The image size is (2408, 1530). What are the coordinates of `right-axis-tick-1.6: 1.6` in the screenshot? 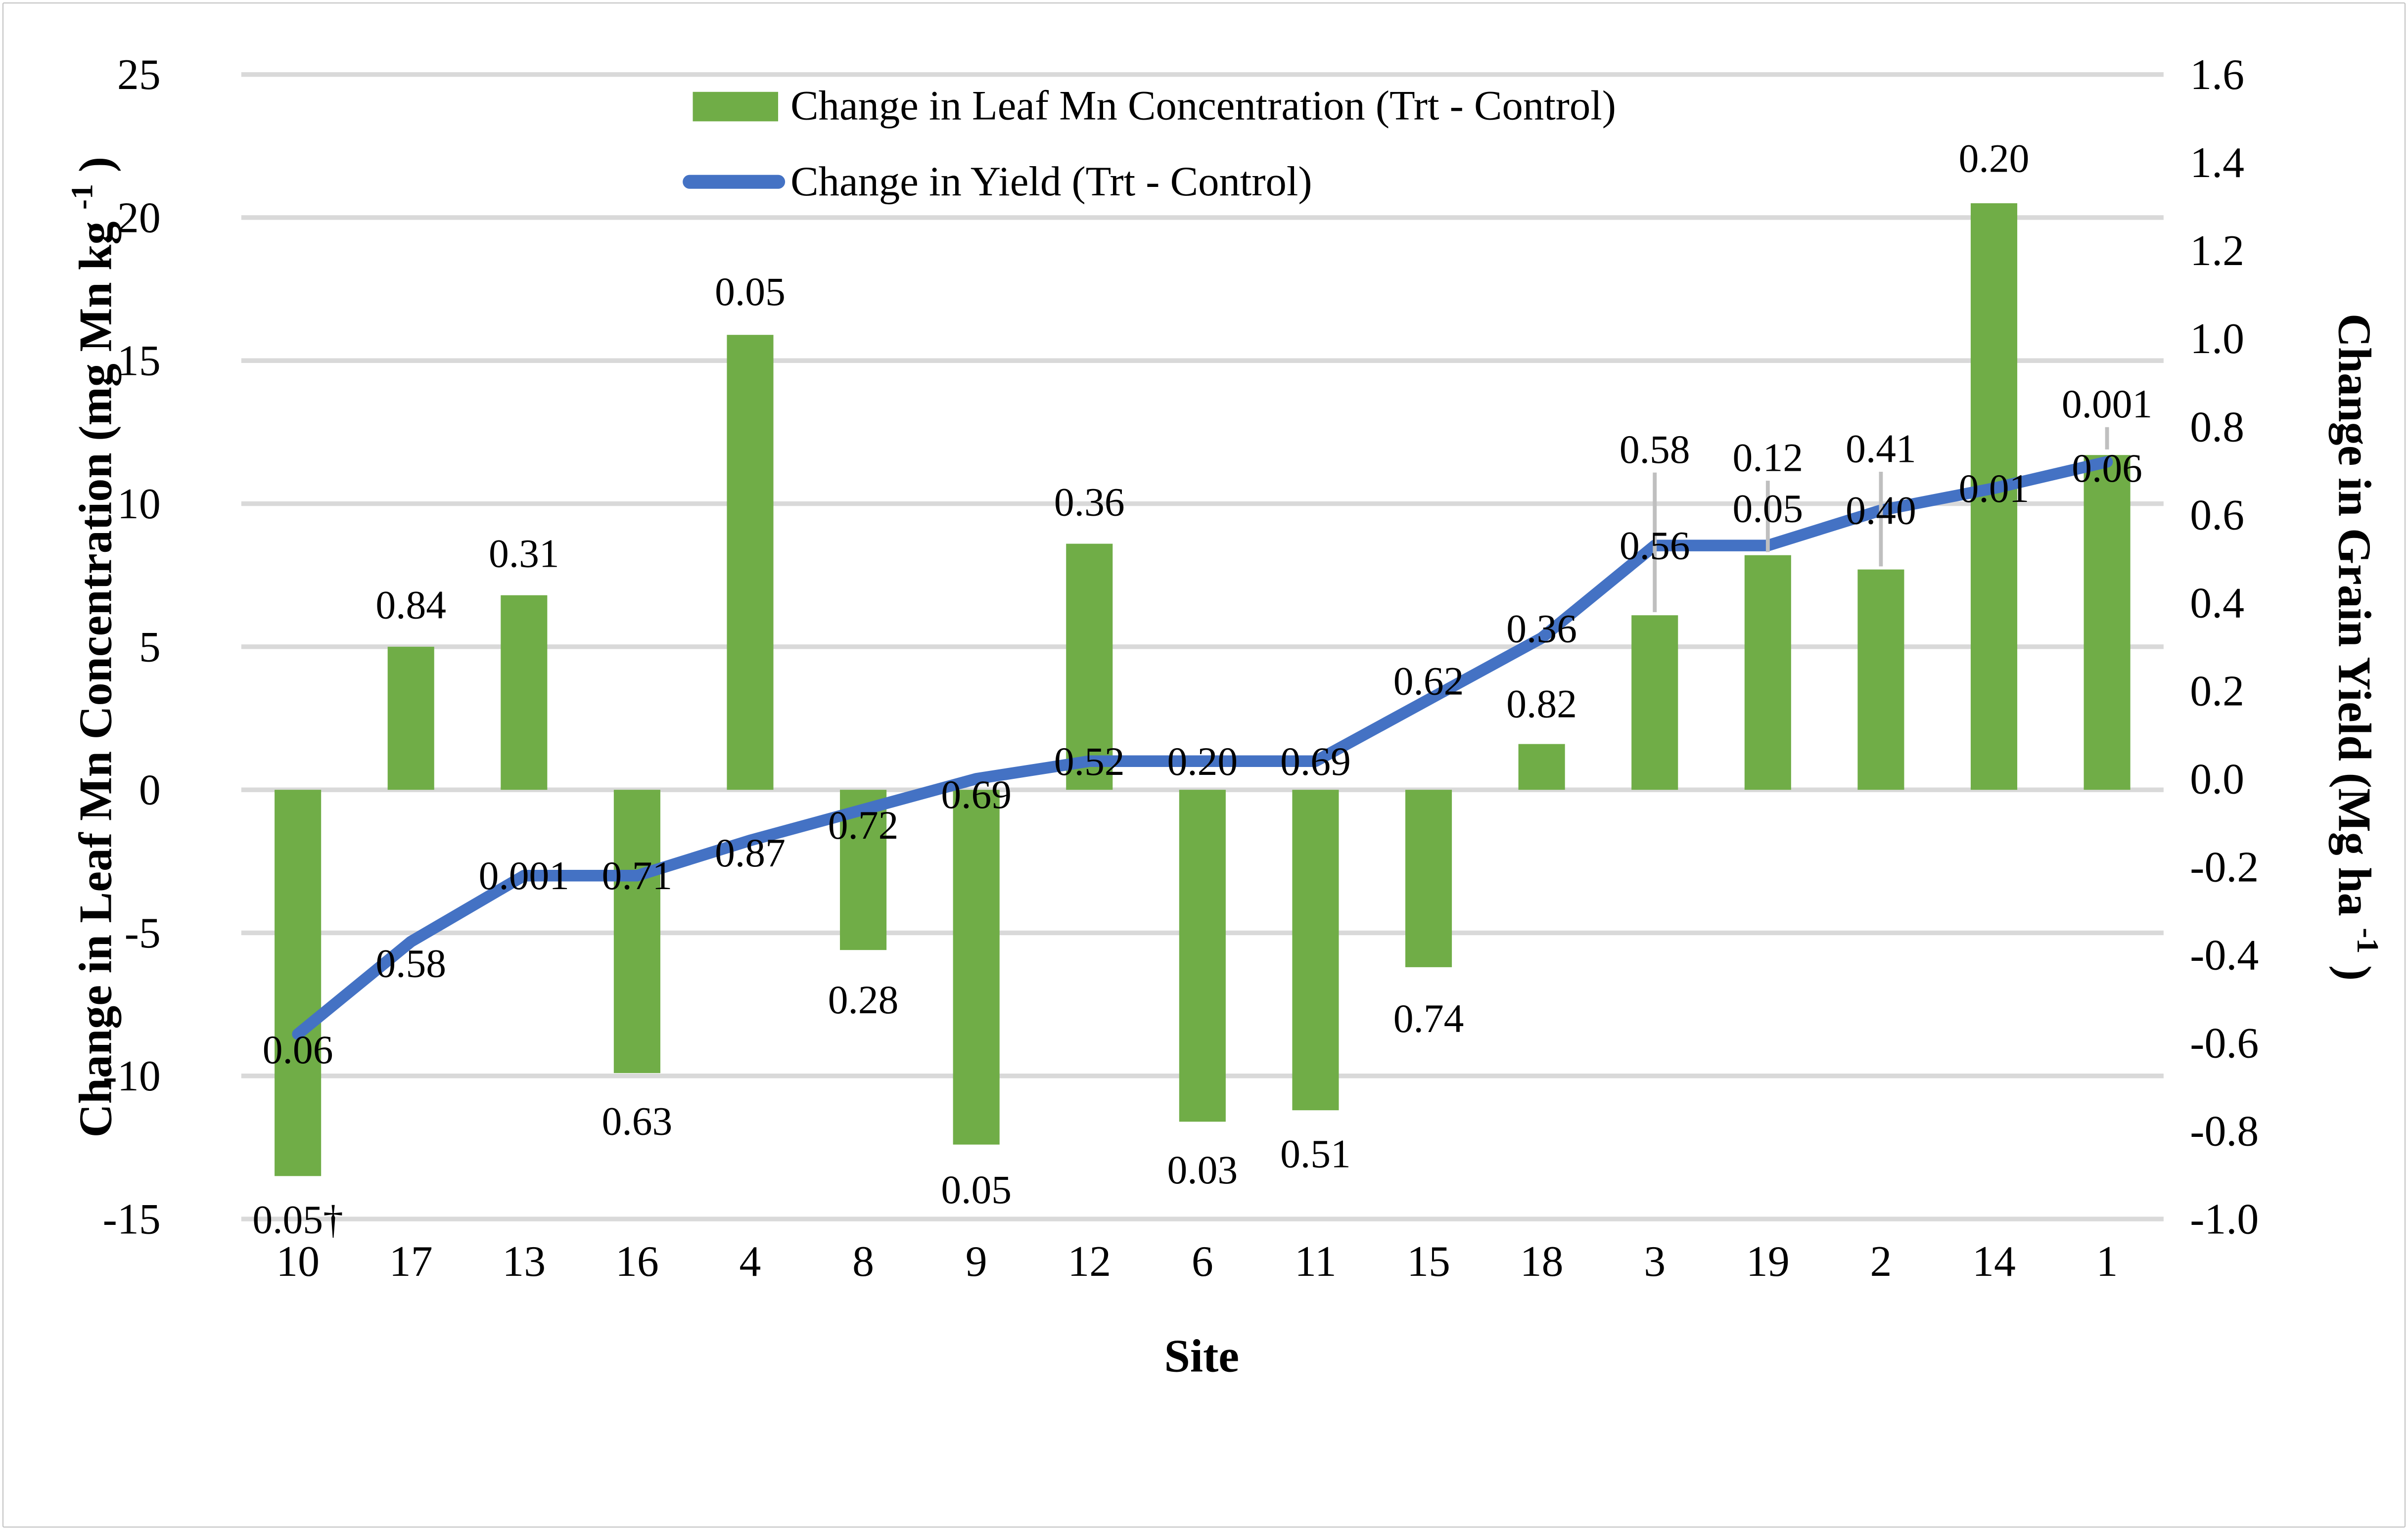 It's located at (2217, 74).